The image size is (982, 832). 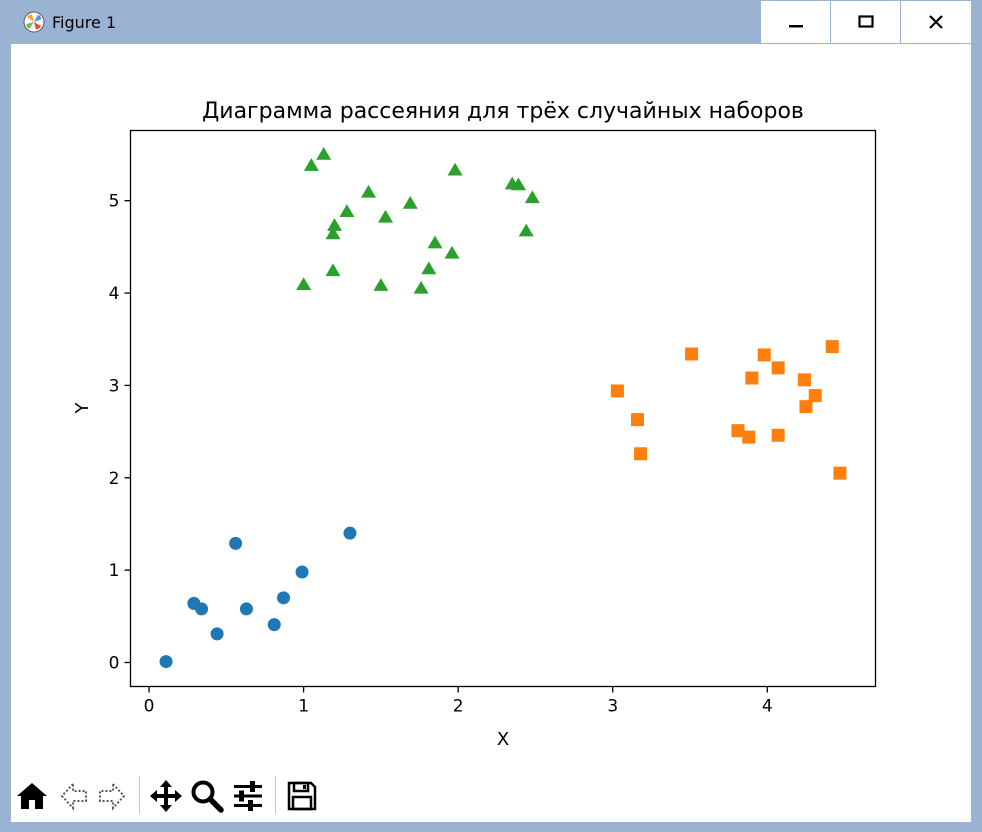 I want to click on navigation-toolbar, so click(x=491, y=795).